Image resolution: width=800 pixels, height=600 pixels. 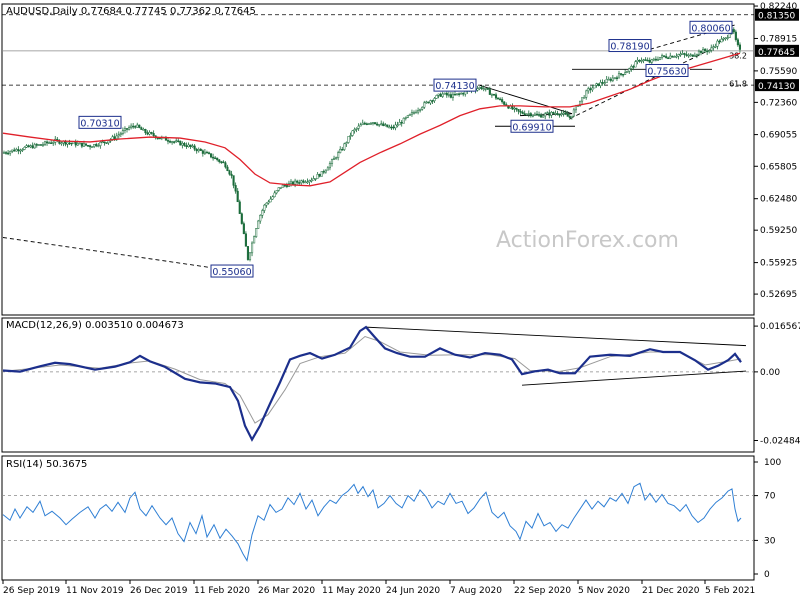 I want to click on y-tick-label: 0.82240, so click(x=778, y=7).